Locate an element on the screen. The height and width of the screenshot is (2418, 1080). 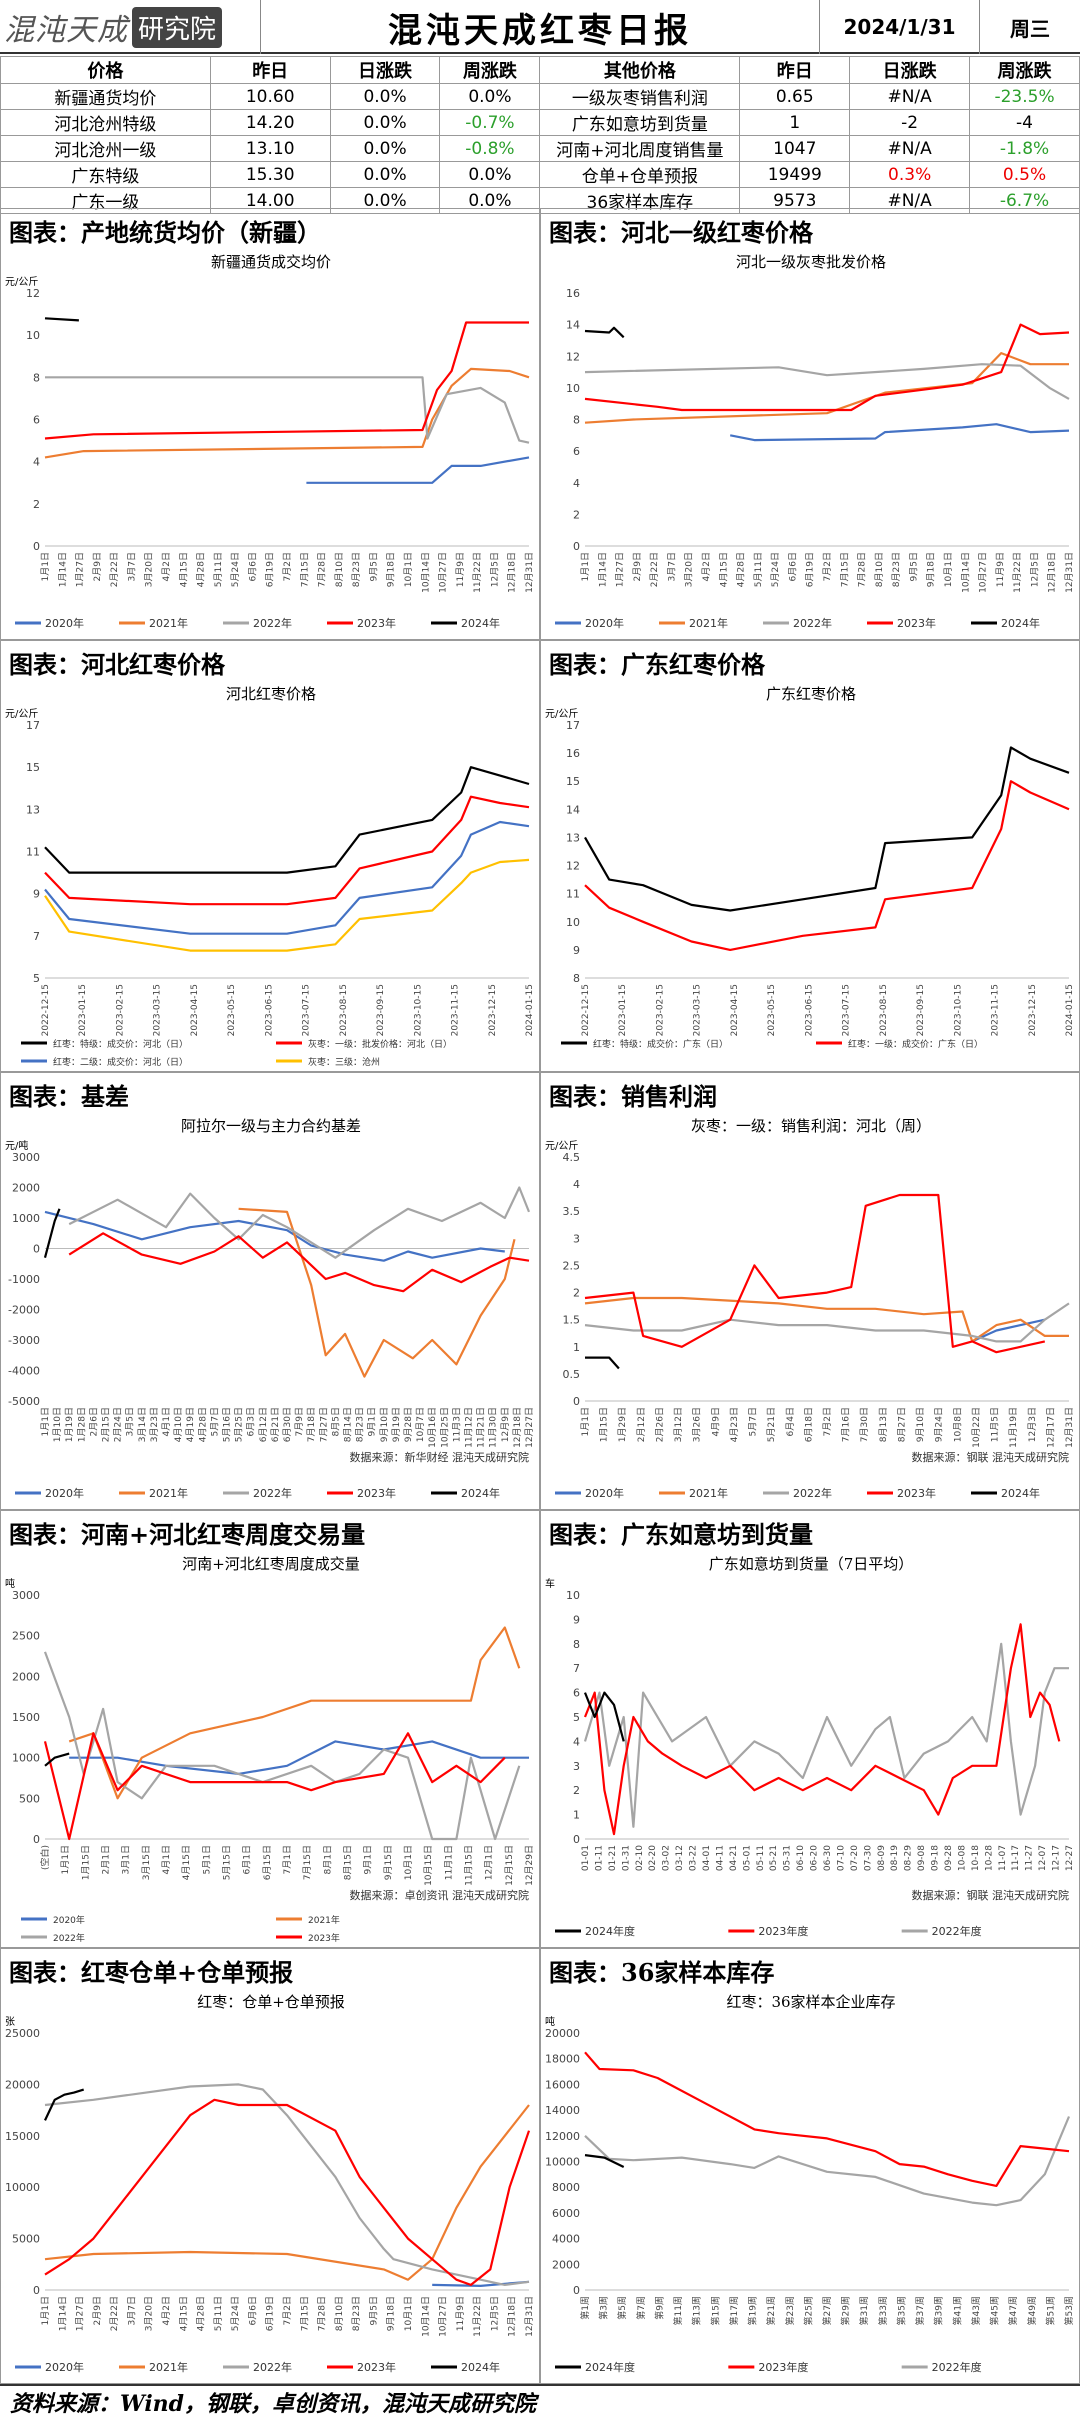
x-tick-label: 3月7日 is located at coordinates (131, 2310).